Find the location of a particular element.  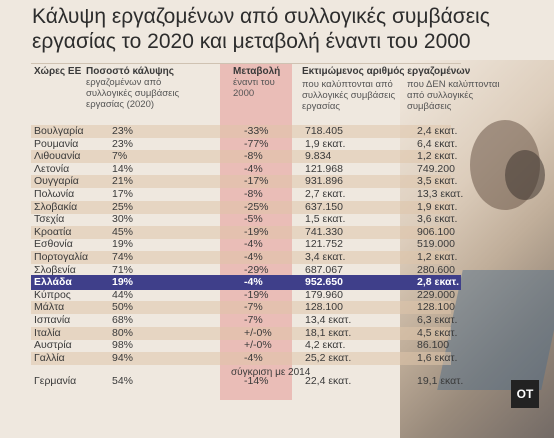

cell-change: -33% is located at coordinates (256, 131).